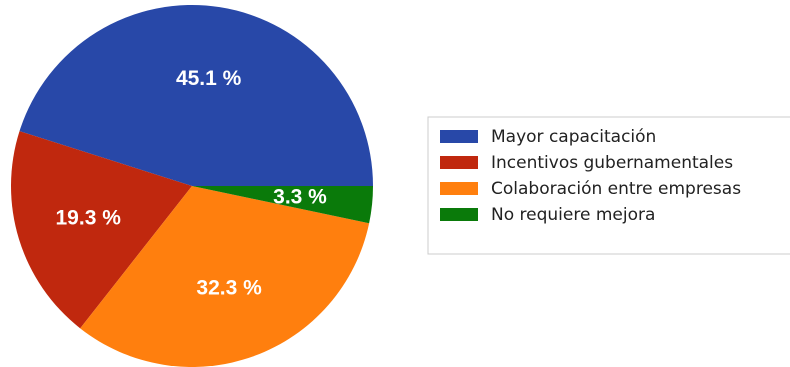 The image size is (790, 367). Describe the element at coordinates (616, 189) in the screenshot. I see `legend-label-3: Colaboración entre empresas` at that location.